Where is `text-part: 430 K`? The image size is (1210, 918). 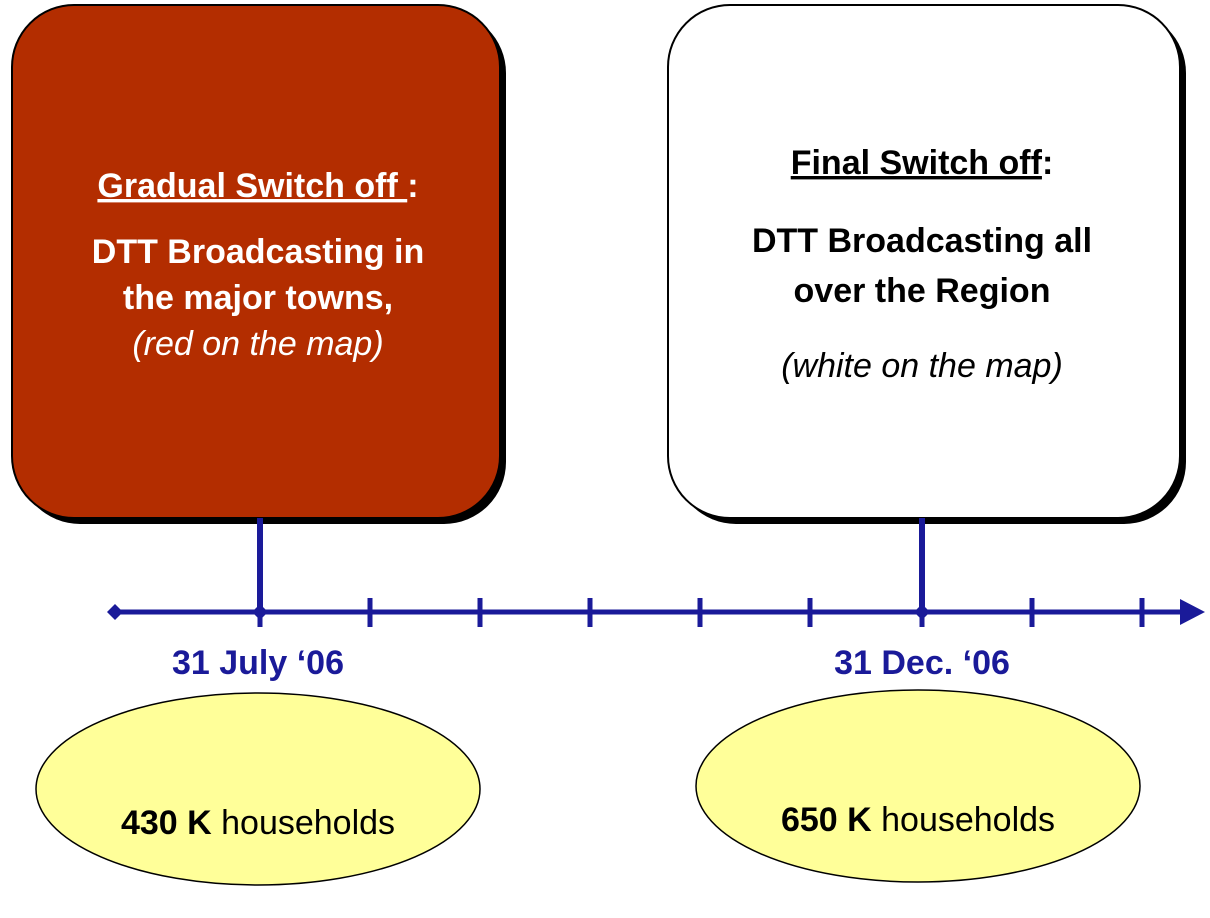 text-part: 430 K is located at coordinates (166, 823).